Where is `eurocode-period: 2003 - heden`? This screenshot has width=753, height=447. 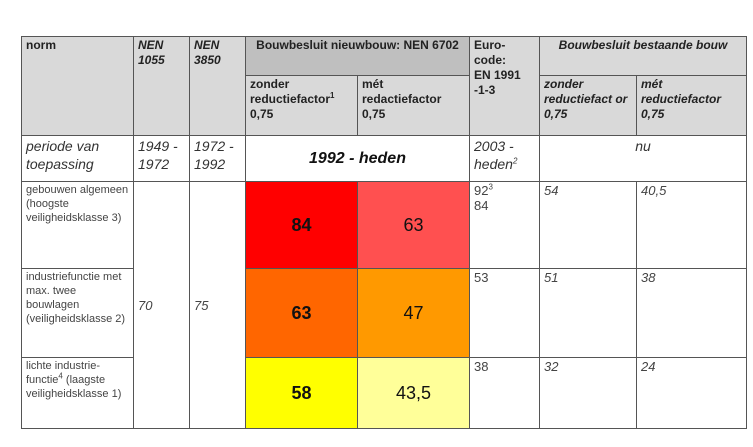 eurocode-period: 2003 - heden is located at coordinates (494, 155).